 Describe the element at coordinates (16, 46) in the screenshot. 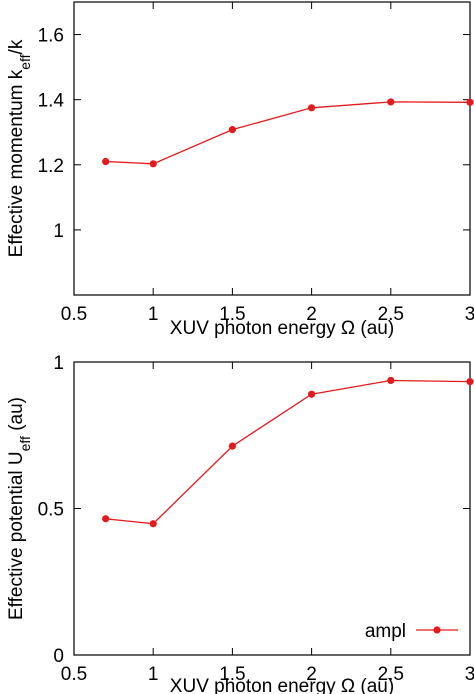

I see `y-axis-label-suffix: /k` at that location.